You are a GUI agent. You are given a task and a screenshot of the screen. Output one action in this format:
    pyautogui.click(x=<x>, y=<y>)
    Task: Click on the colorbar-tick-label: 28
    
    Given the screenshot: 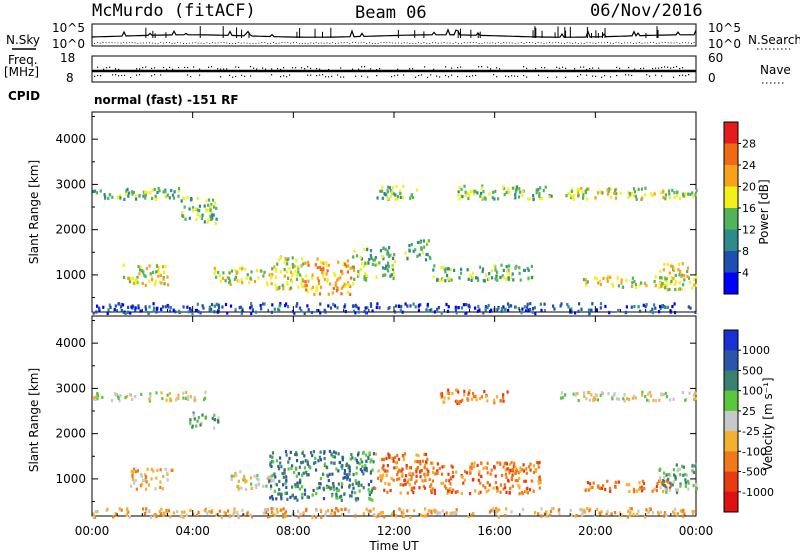 What is the action you would take?
    pyautogui.click(x=749, y=144)
    